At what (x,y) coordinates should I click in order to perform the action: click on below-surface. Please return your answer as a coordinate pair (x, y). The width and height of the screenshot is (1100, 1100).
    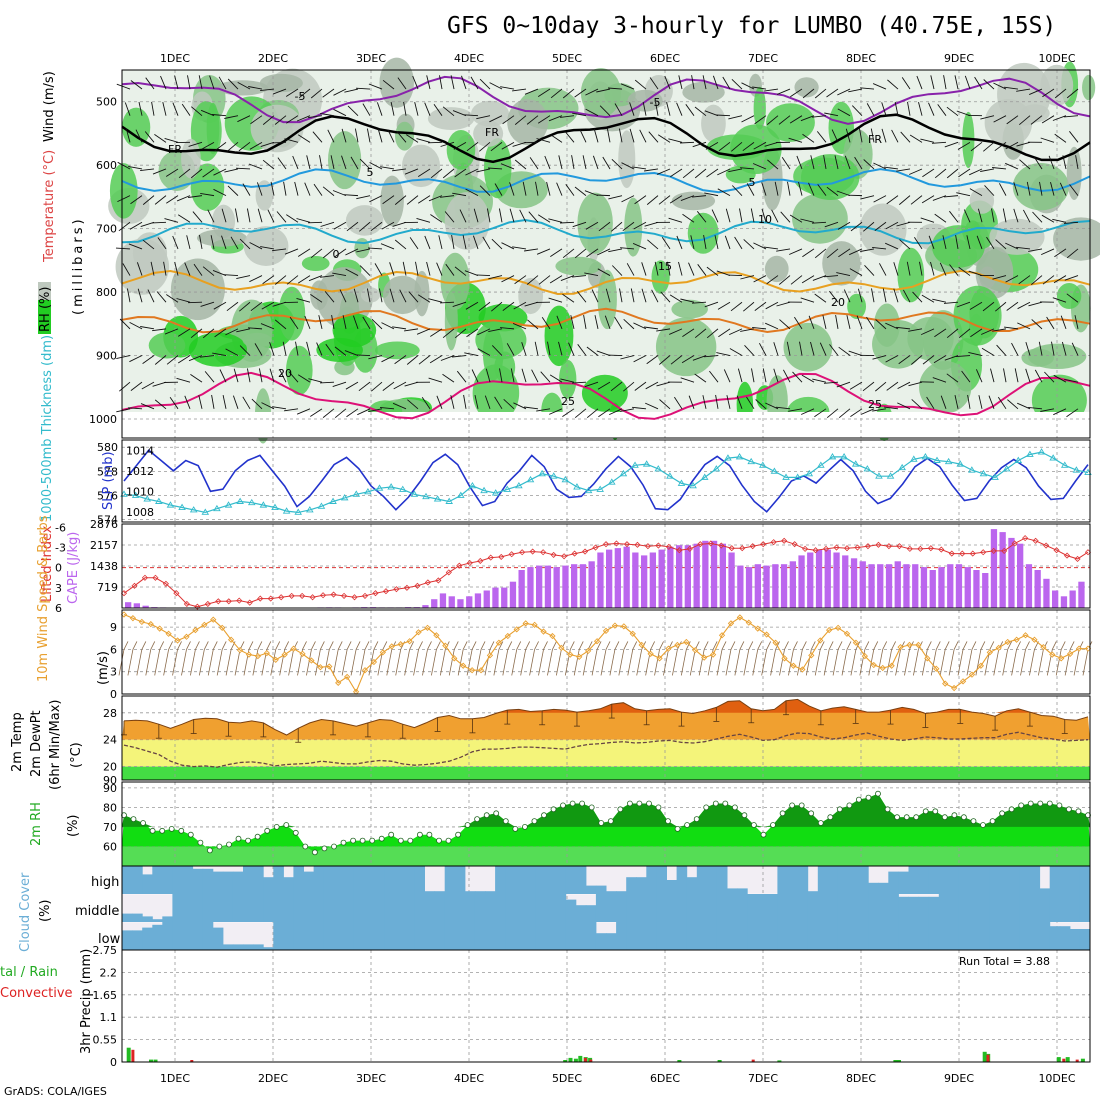
    Looking at the image, I should click on (606, 425).